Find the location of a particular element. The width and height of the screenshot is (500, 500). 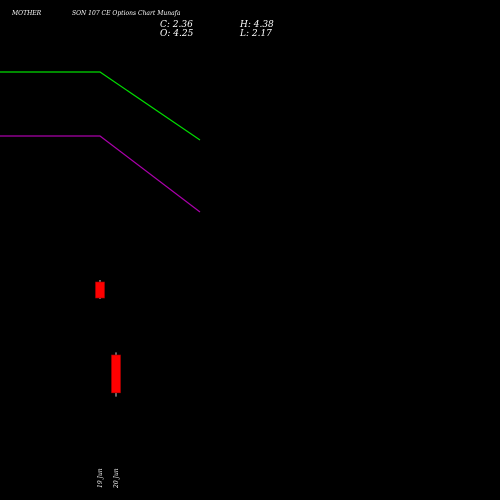

chart-subtitle: SON 107 CE Options Chart Munafa is located at coordinates (126, 13).